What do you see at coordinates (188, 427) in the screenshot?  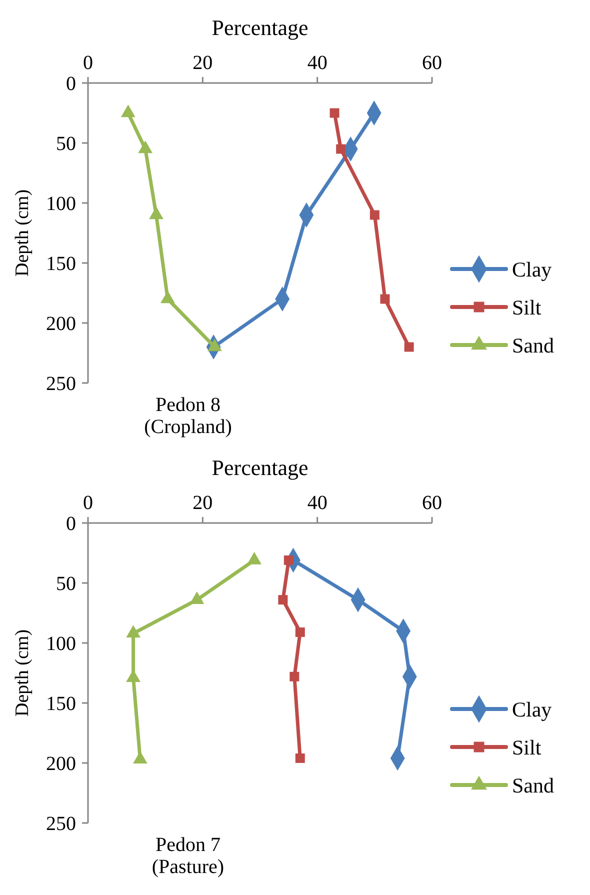 I see `text: (Cropland)` at bounding box center [188, 427].